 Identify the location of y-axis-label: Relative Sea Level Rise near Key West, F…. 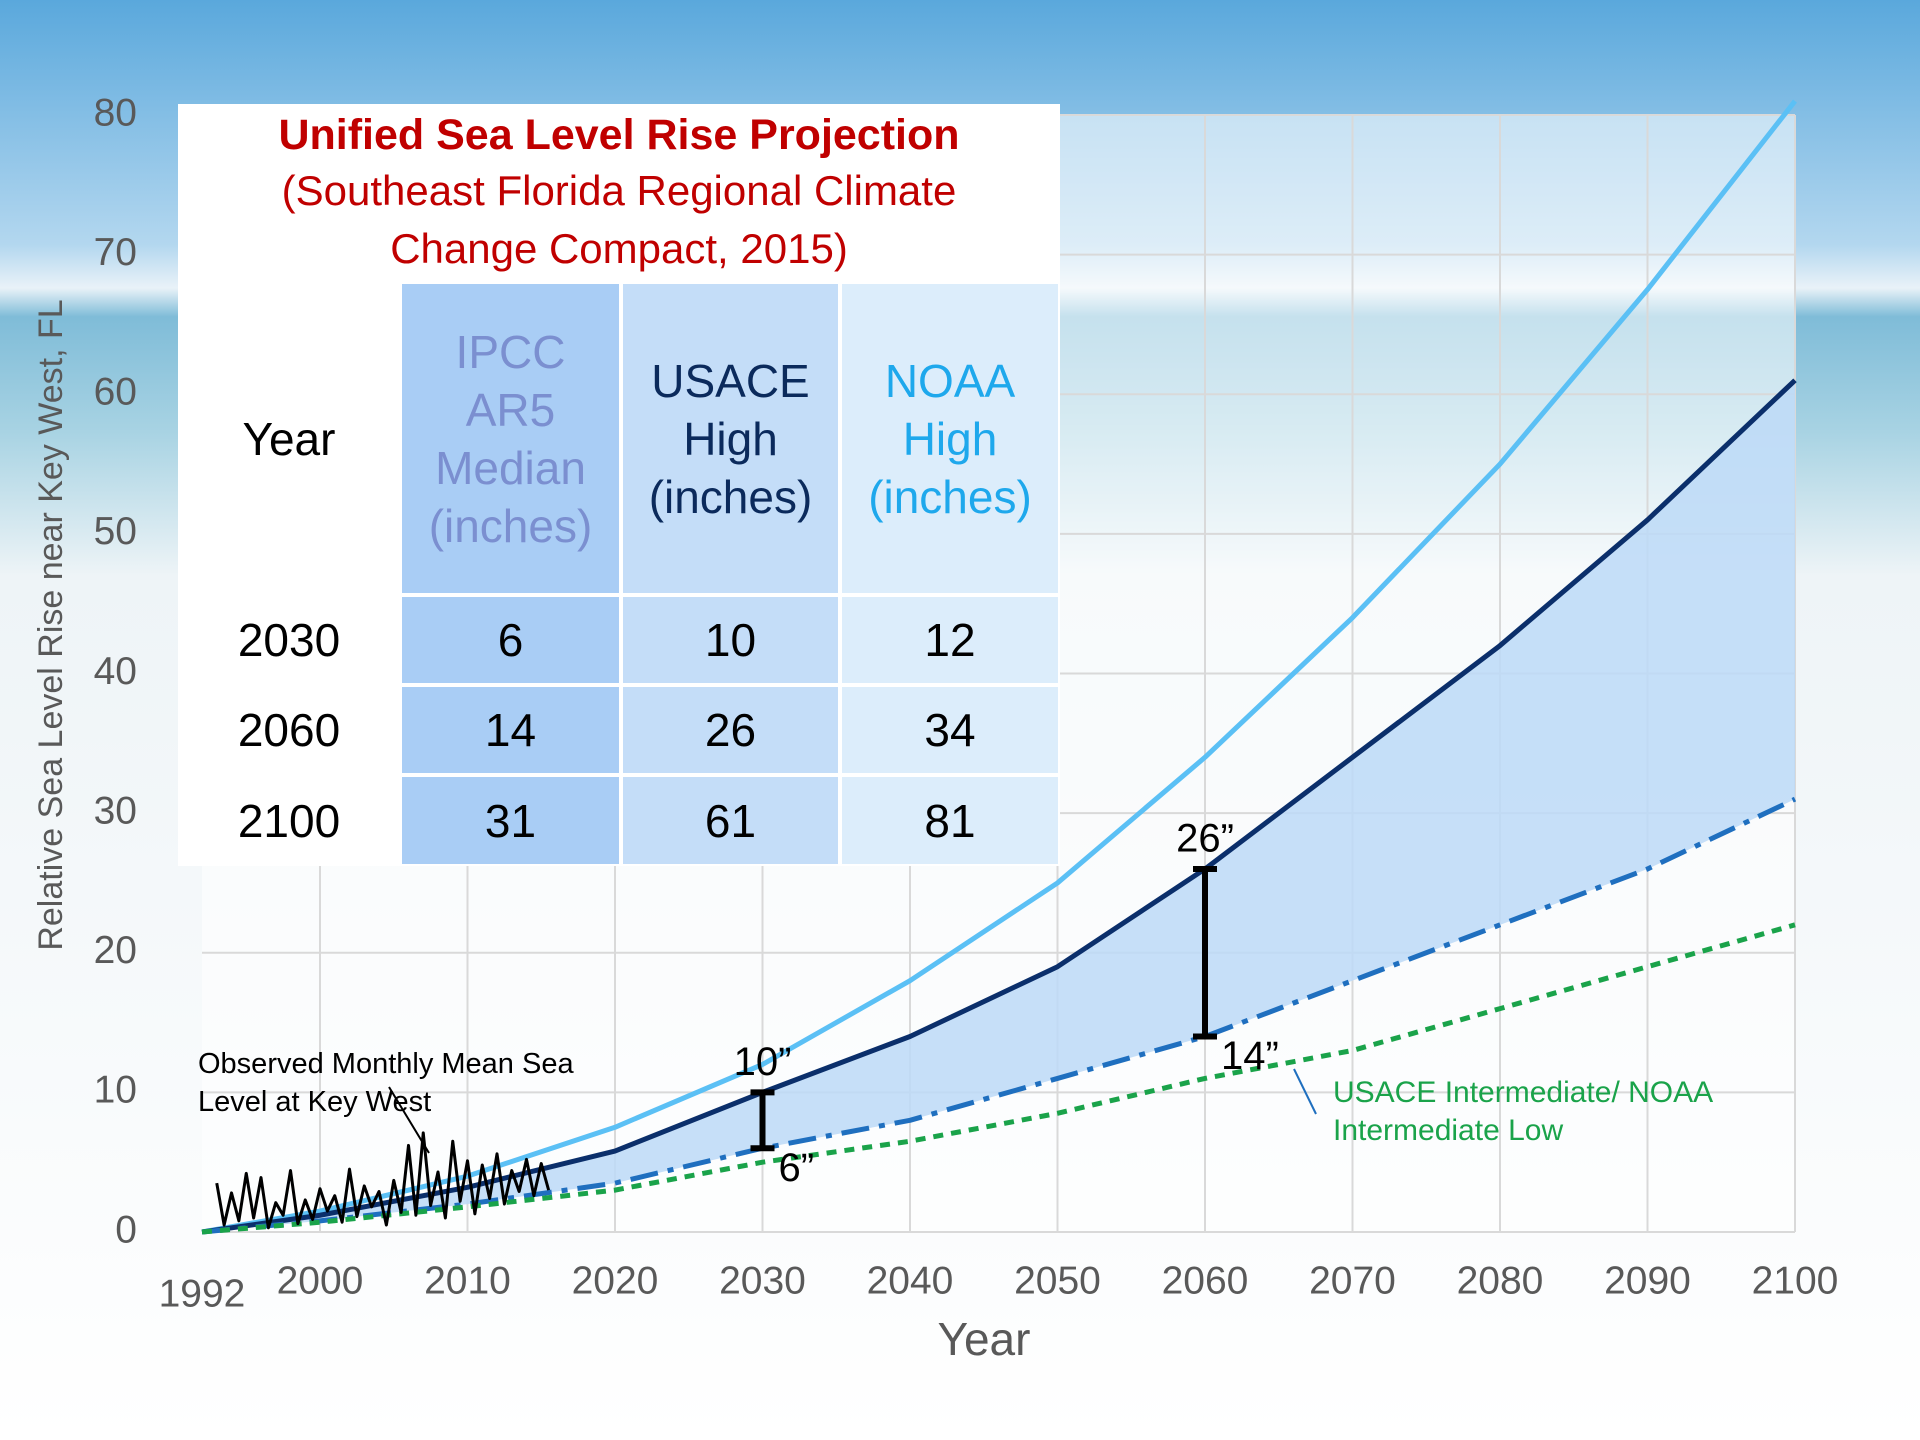
(51, 624).